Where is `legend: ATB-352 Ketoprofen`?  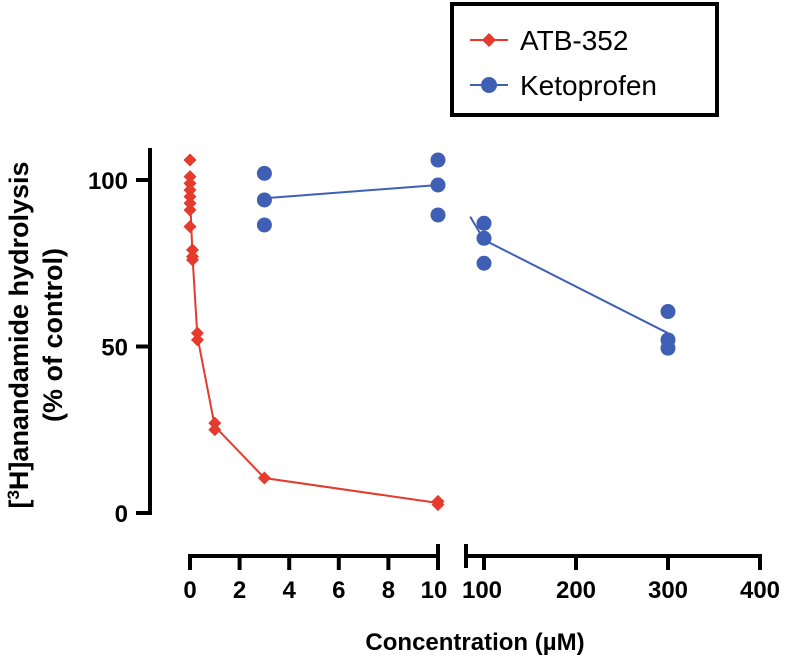 legend: ATB-352 Ketoprofen is located at coordinates (584, 59).